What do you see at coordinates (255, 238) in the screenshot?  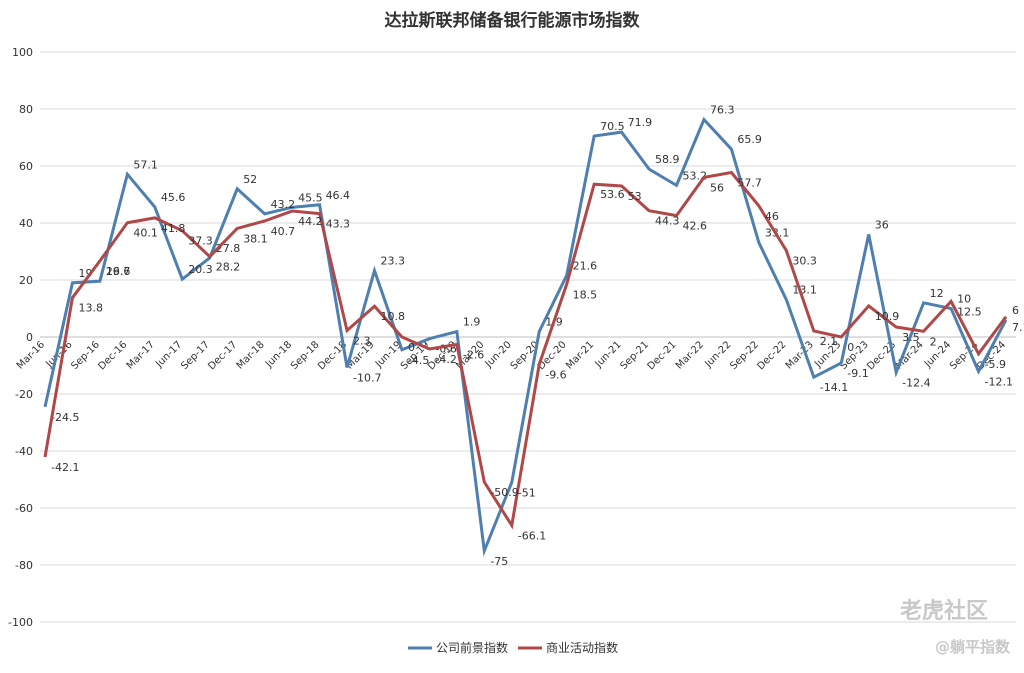 I see `data-label: 38.1` at bounding box center [255, 238].